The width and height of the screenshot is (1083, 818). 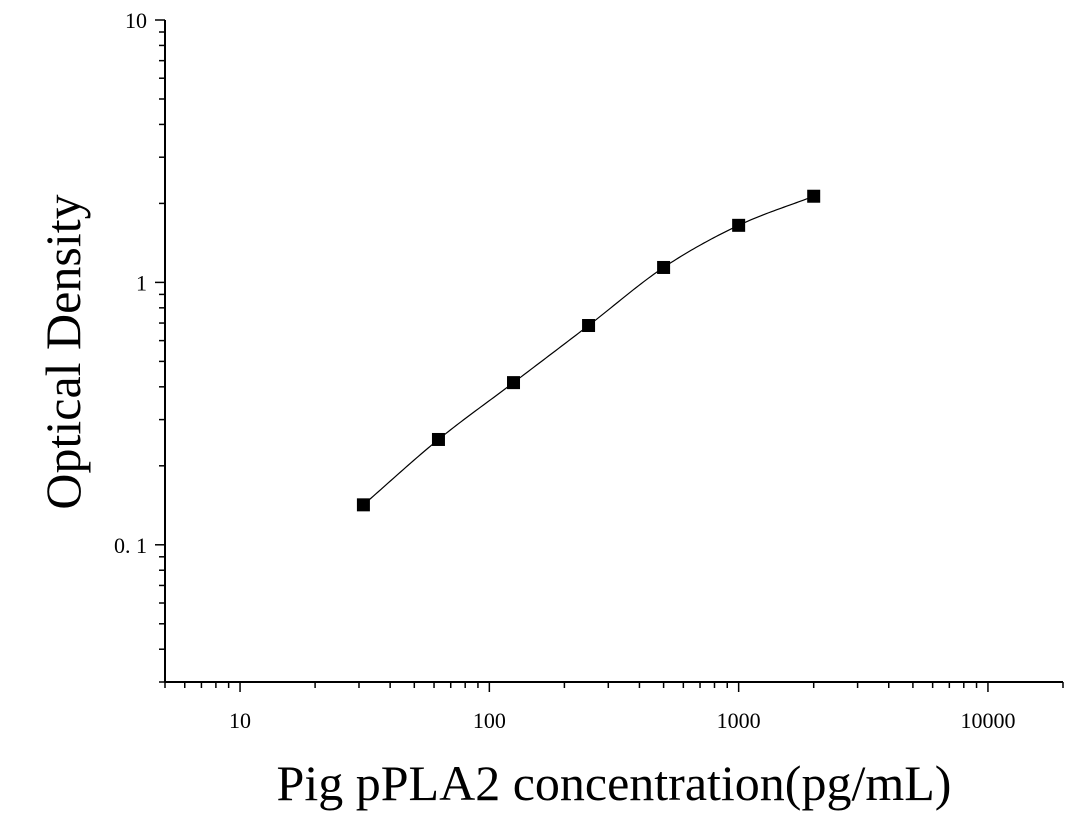 What do you see at coordinates (136, 20) in the screenshot?
I see `y-tick-label: 10` at bounding box center [136, 20].